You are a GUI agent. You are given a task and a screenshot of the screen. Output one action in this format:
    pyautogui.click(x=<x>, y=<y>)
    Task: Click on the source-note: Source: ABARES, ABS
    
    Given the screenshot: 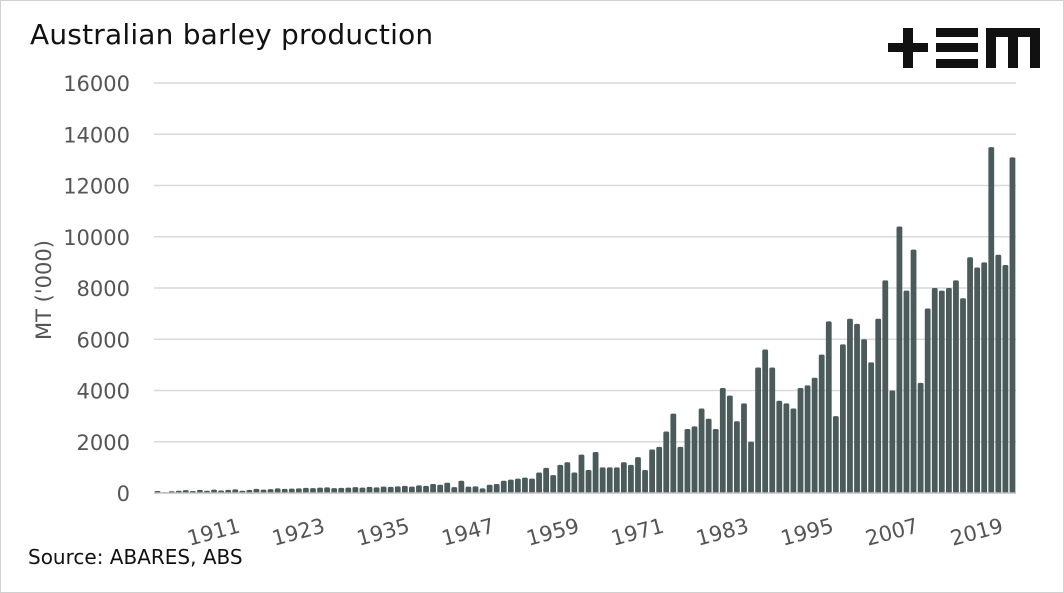 What is the action you would take?
    pyautogui.click(x=135, y=557)
    